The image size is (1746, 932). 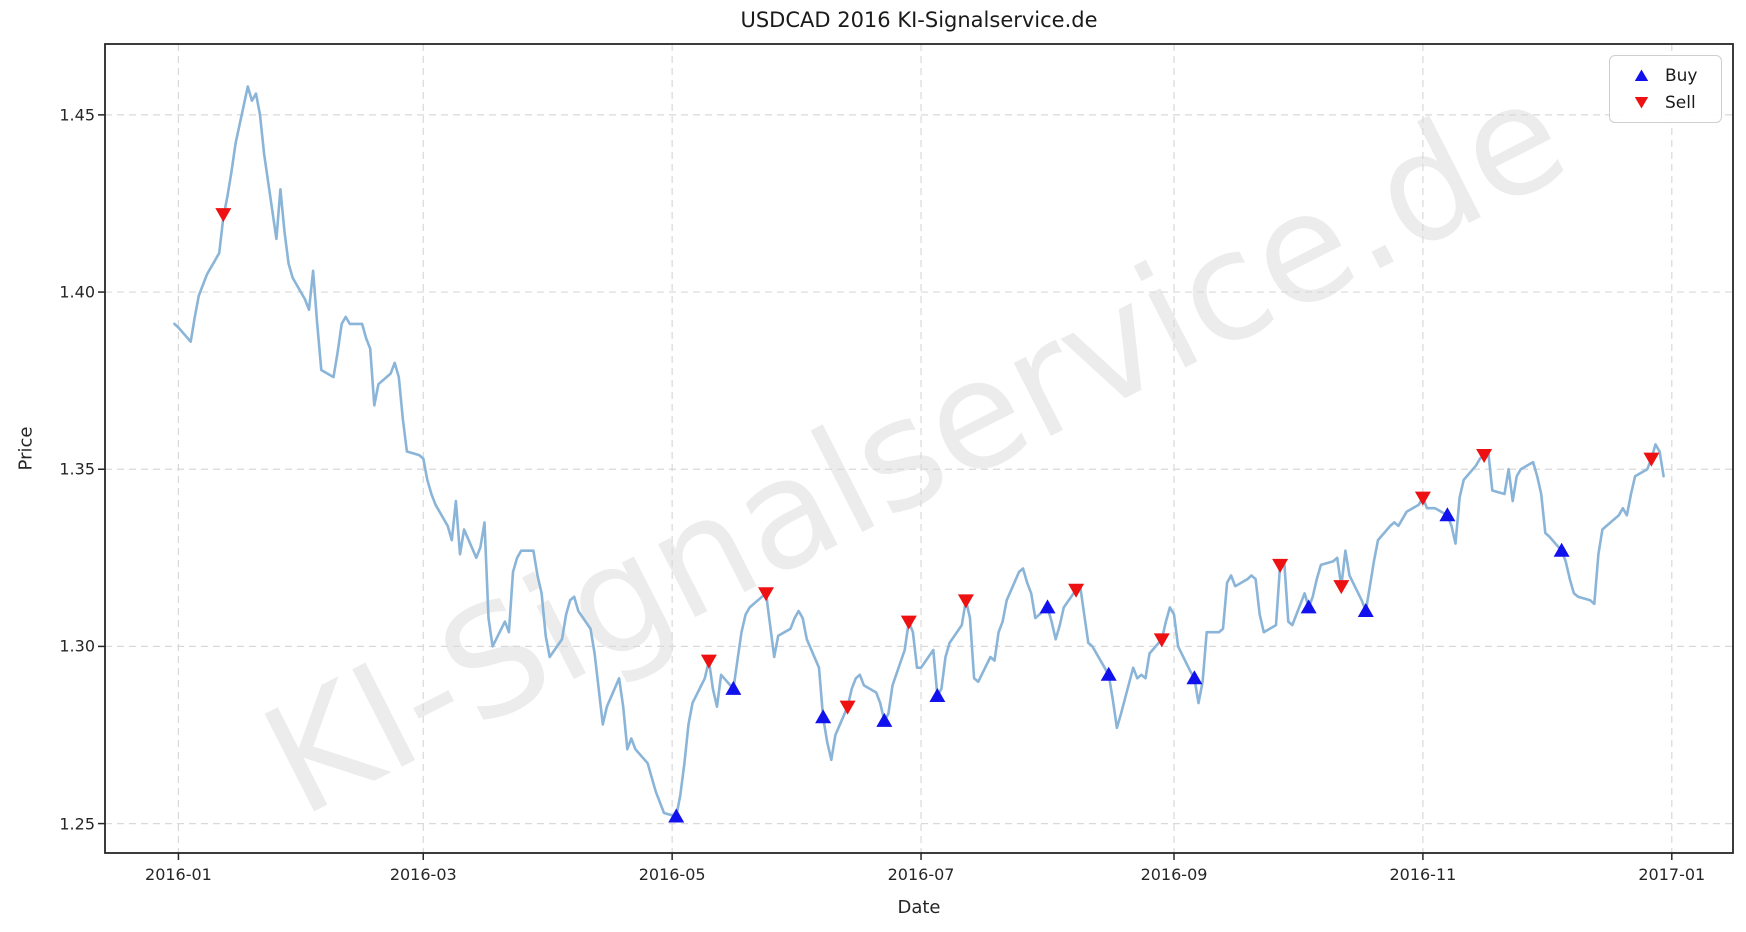 What do you see at coordinates (919, 907) in the screenshot?
I see `x-axis-label: Date` at bounding box center [919, 907].